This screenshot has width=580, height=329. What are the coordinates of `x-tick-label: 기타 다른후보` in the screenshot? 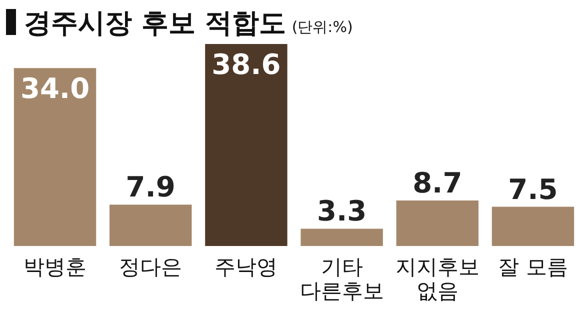 It's located at (342, 279).